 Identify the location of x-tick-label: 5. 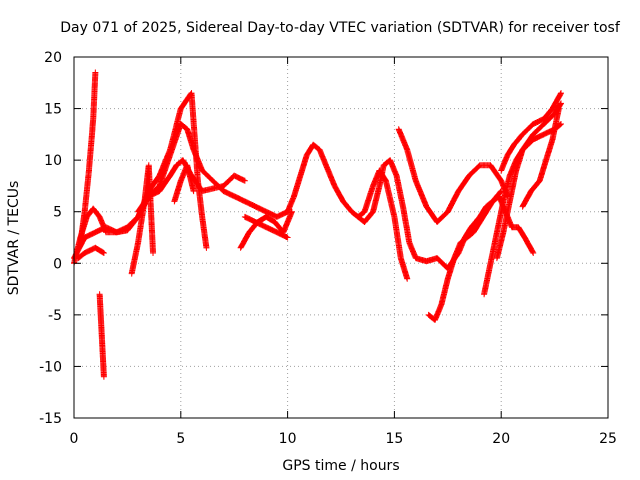
(180, 439).